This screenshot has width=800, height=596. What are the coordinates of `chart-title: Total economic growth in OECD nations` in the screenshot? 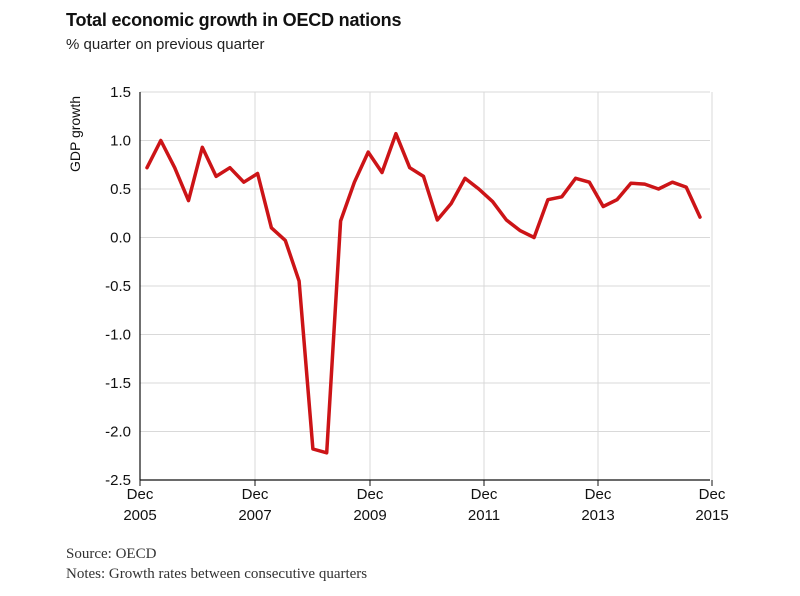 It's located at (234, 20).